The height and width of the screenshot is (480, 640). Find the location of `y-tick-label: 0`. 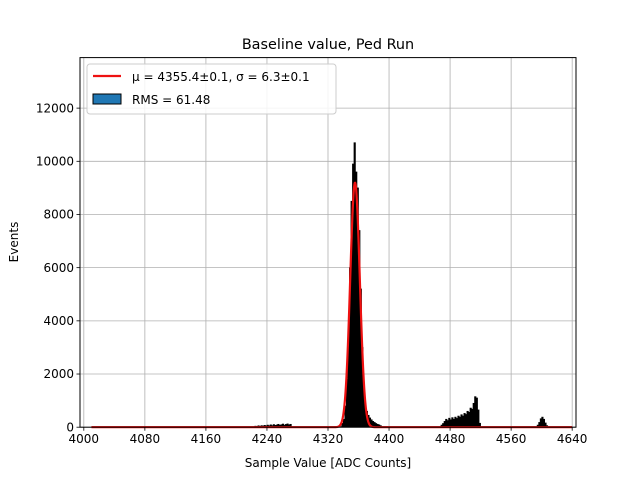

y-tick-label: 0 is located at coordinates (70, 427).